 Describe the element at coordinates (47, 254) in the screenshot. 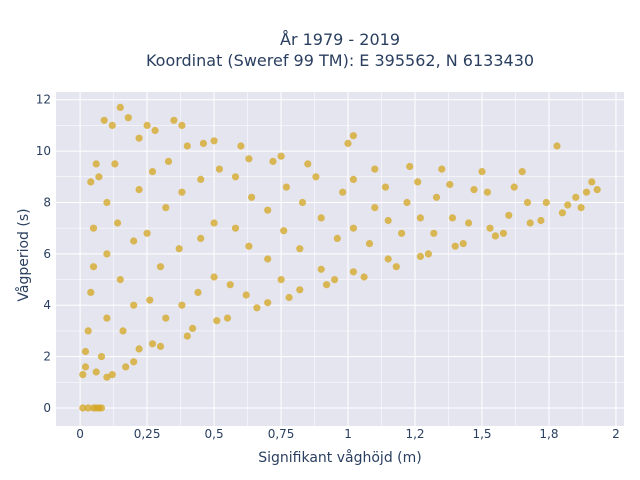

I see `y-tick-label: 6` at that location.